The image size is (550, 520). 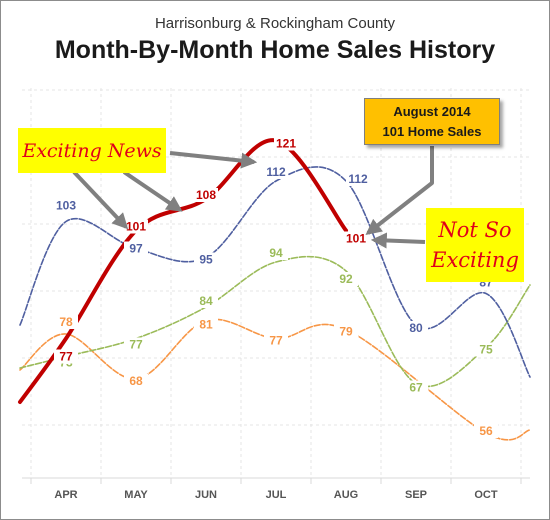 What do you see at coordinates (416, 495) in the screenshot?
I see `x-tick-label-sep: SEP` at bounding box center [416, 495].